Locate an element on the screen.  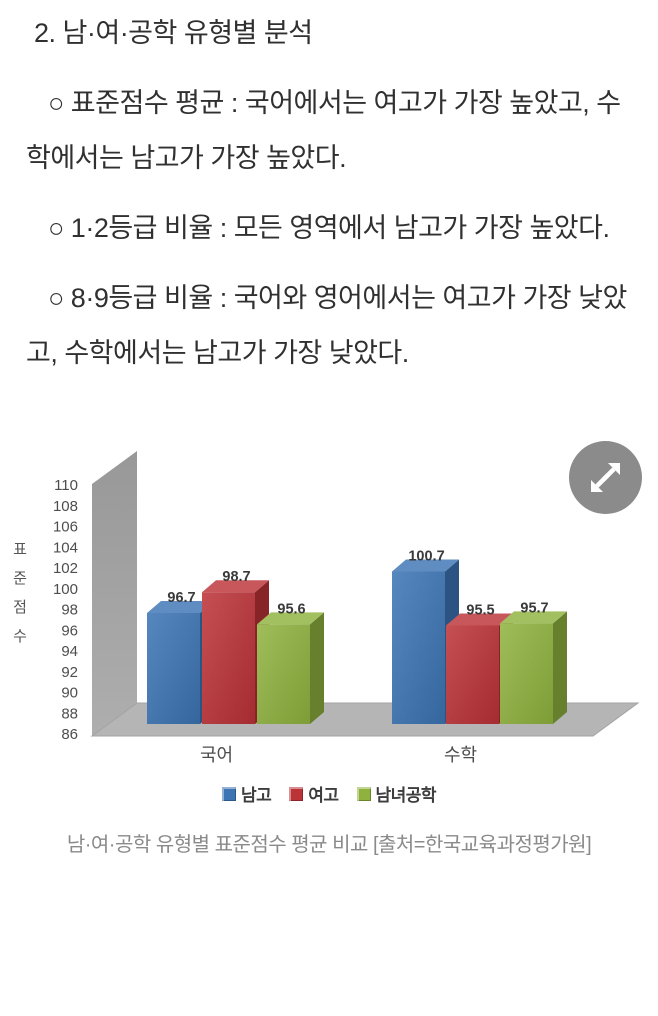
bar-value-label: 96.7 is located at coordinates (181, 598).